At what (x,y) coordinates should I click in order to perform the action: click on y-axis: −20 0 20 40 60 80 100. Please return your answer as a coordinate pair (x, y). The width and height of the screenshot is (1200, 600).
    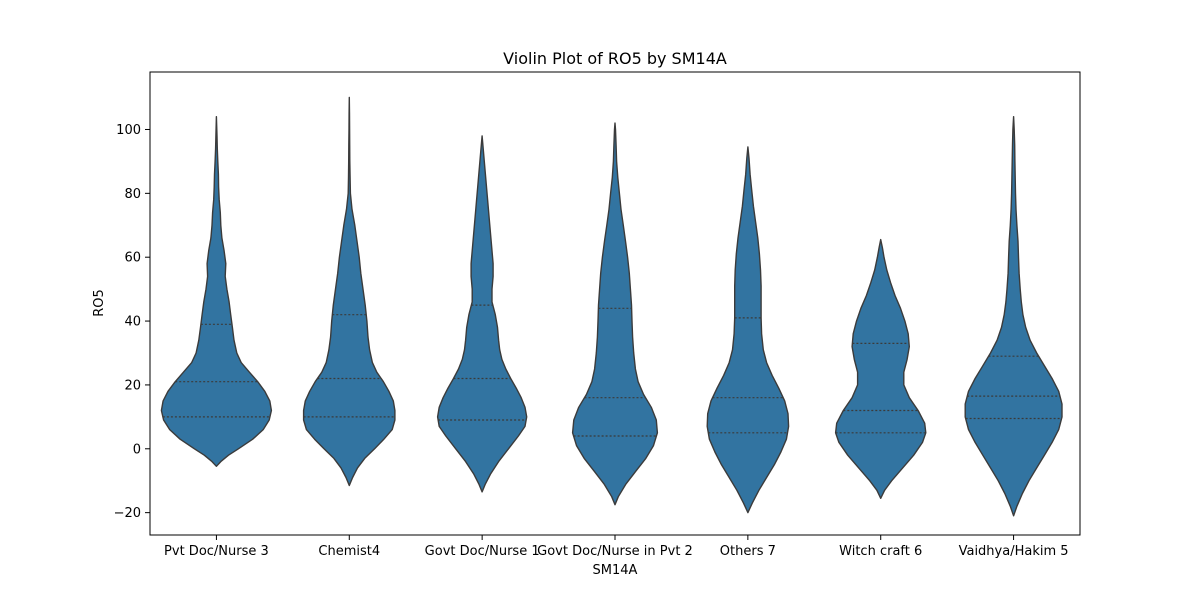
    Looking at the image, I should click on (132, 322).